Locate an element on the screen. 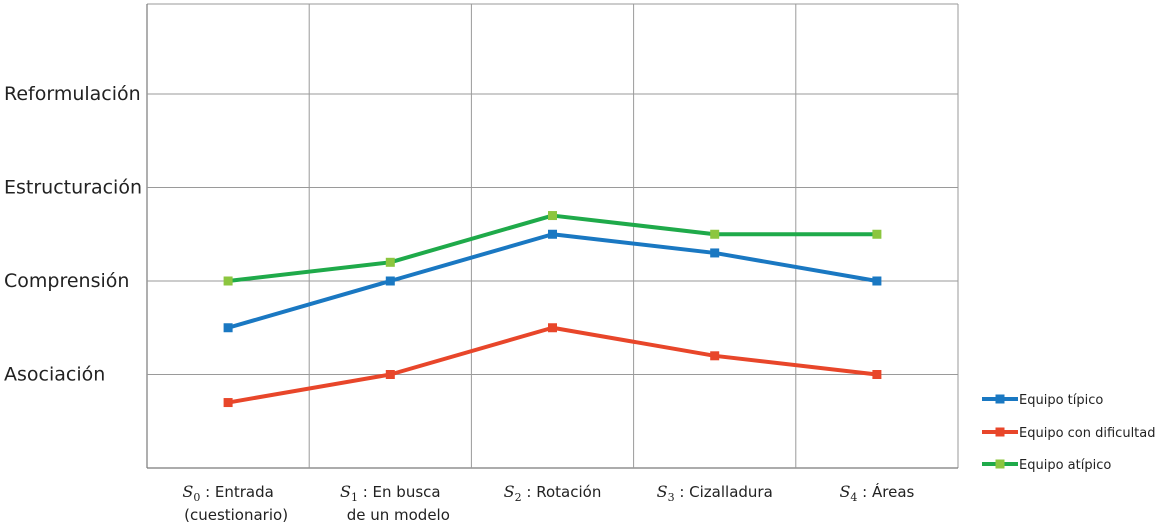  x-tick-subscript: 0 is located at coordinates (196, 497).